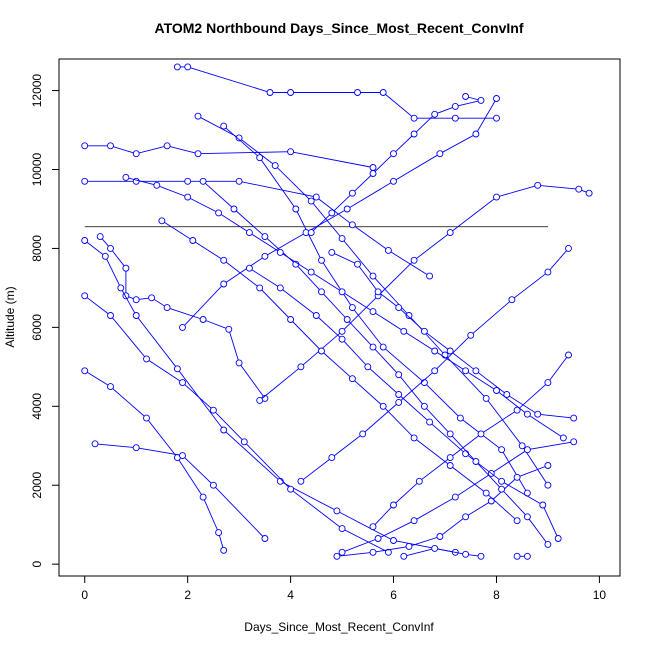 The height and width of the screenshot is (650, 650). What do you see at coordinates (393, 595) in the screenshot?
I see `x-tick-label: 6` at bounding box center [393, 595].